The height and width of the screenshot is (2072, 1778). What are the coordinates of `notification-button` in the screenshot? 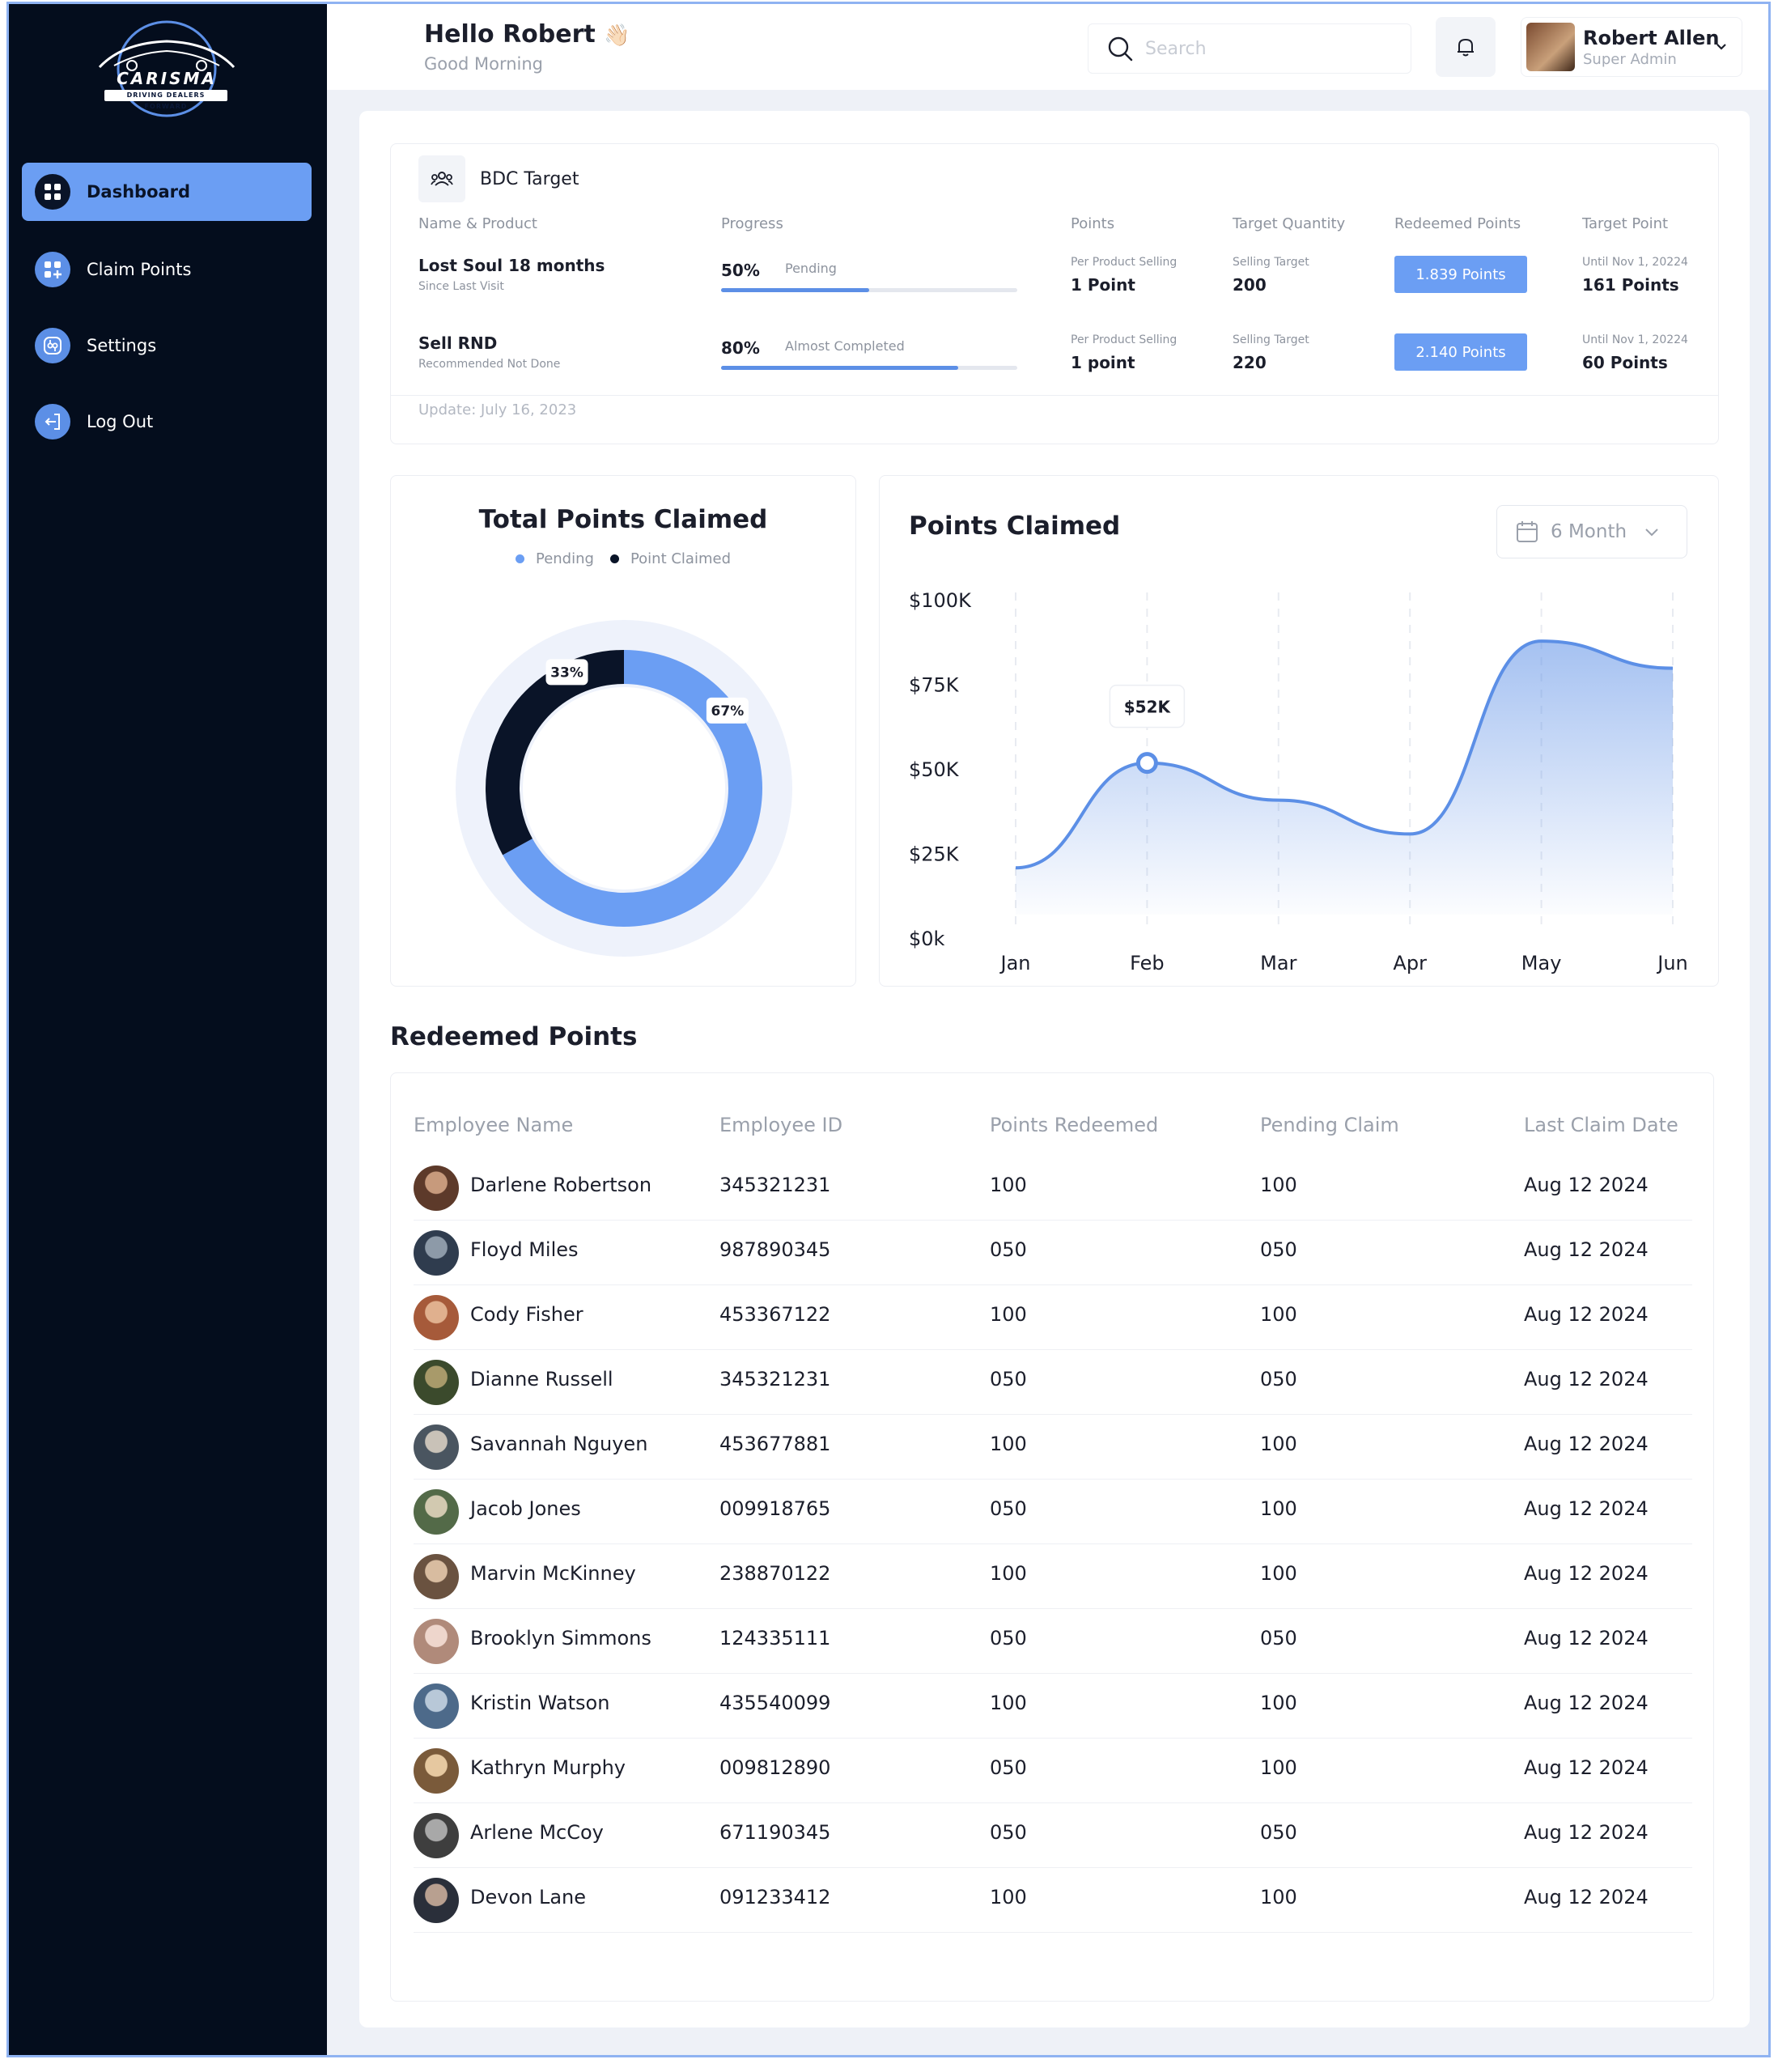 It's located at (1466, 47).